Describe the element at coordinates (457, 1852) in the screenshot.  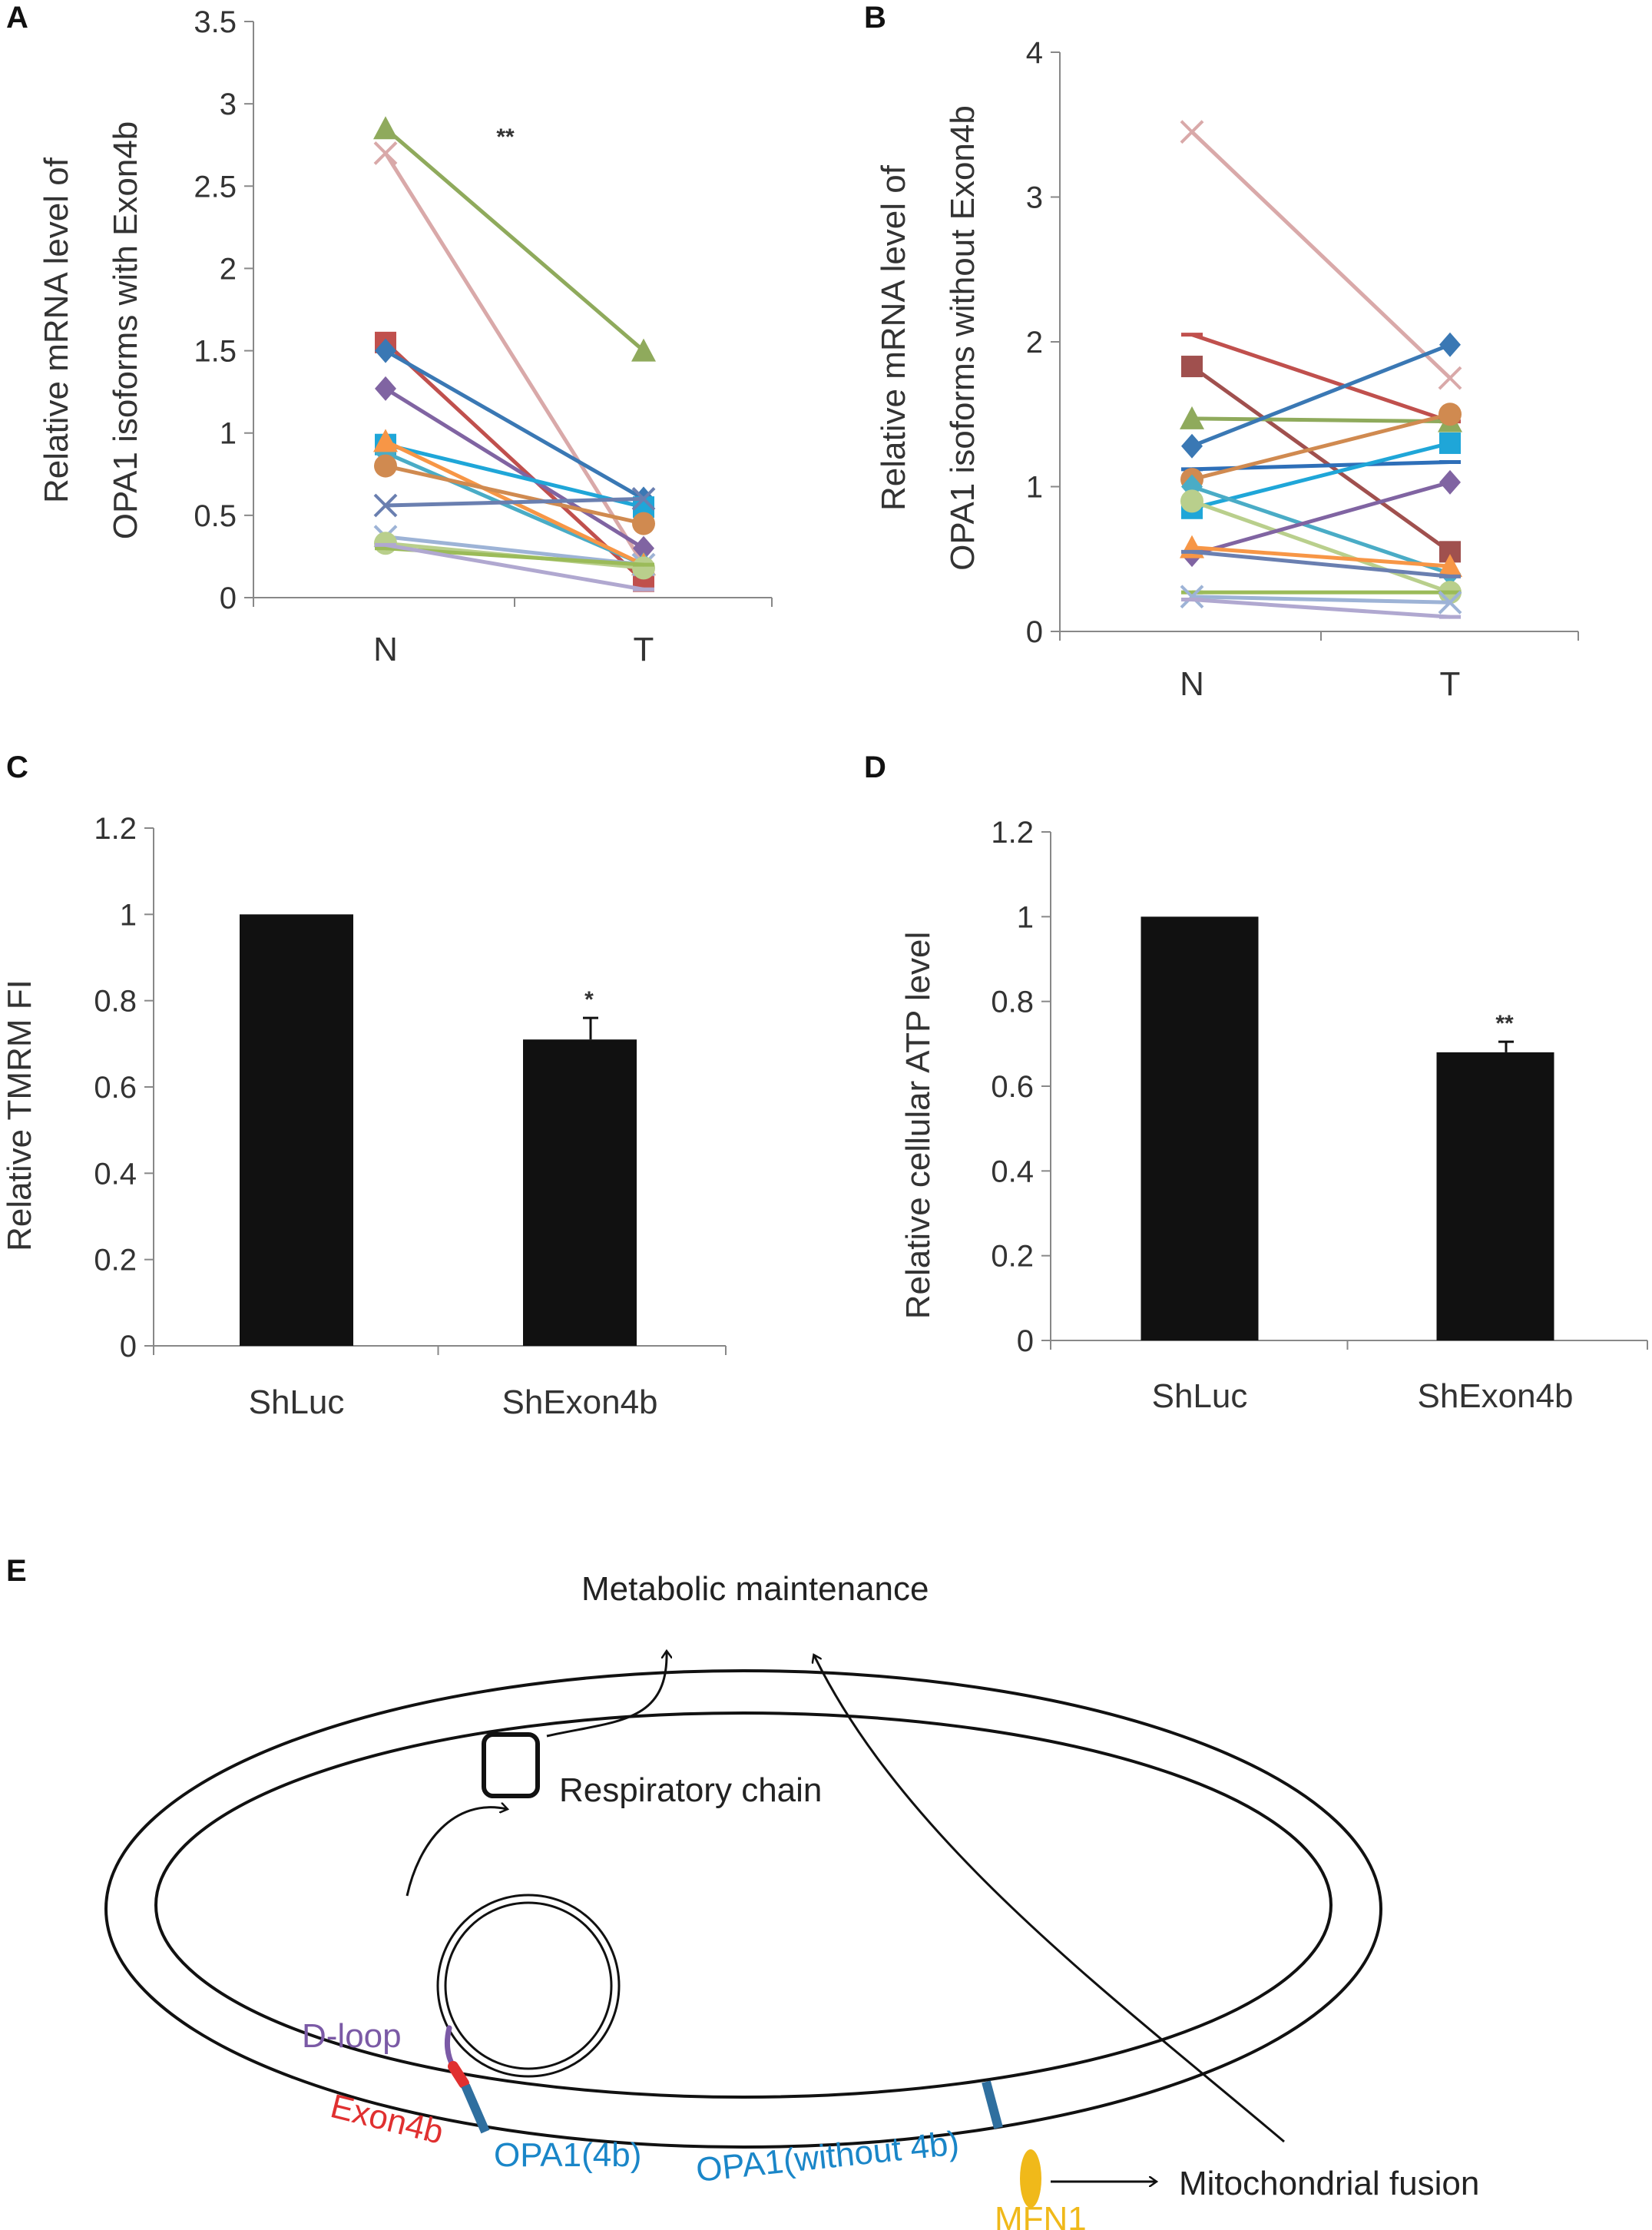
I see `arrow-mtdna-to-respiratory-chain` at that location.